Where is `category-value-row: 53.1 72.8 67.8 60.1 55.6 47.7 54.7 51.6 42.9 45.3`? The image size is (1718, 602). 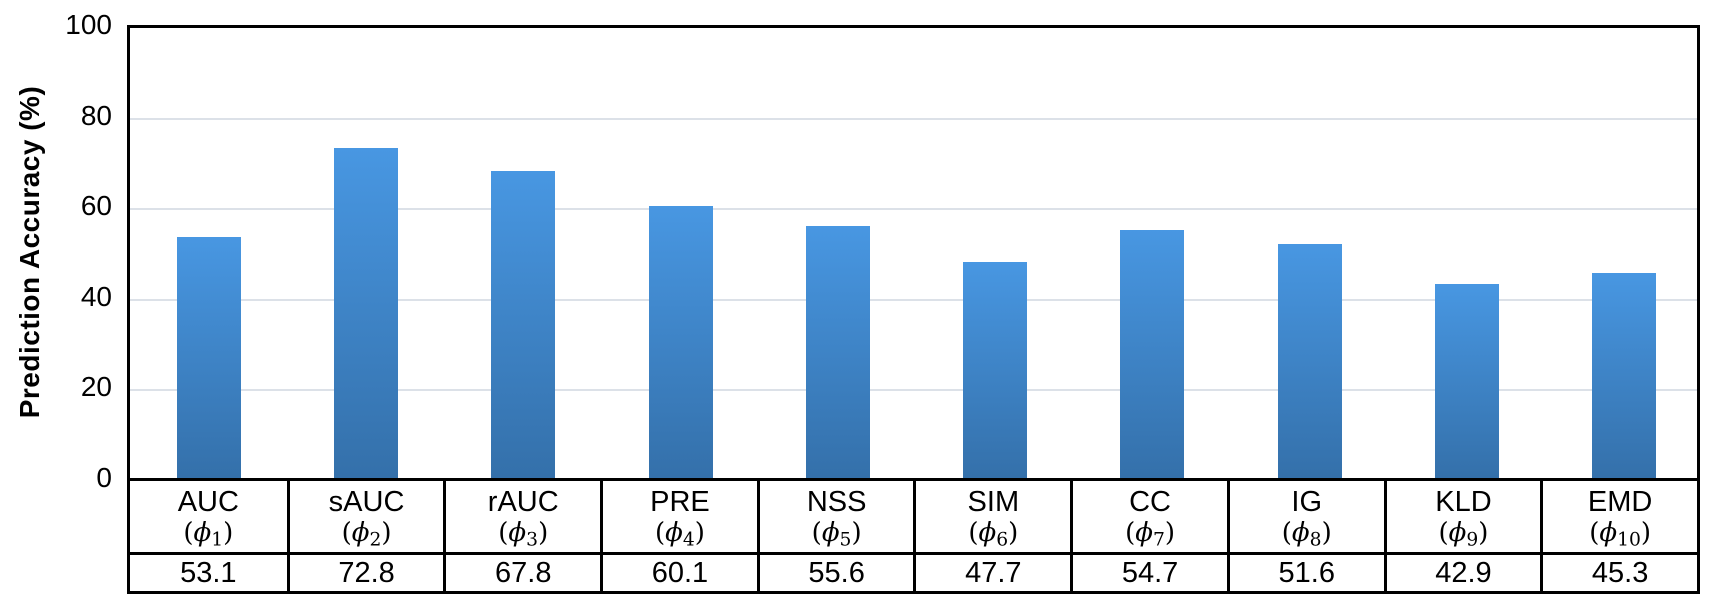 category-value-row: 53.1 72.8 67.8 60.1 55.6 47.7 54.7 51.6 42.9 45.3 is located at coordinates (913, 573).